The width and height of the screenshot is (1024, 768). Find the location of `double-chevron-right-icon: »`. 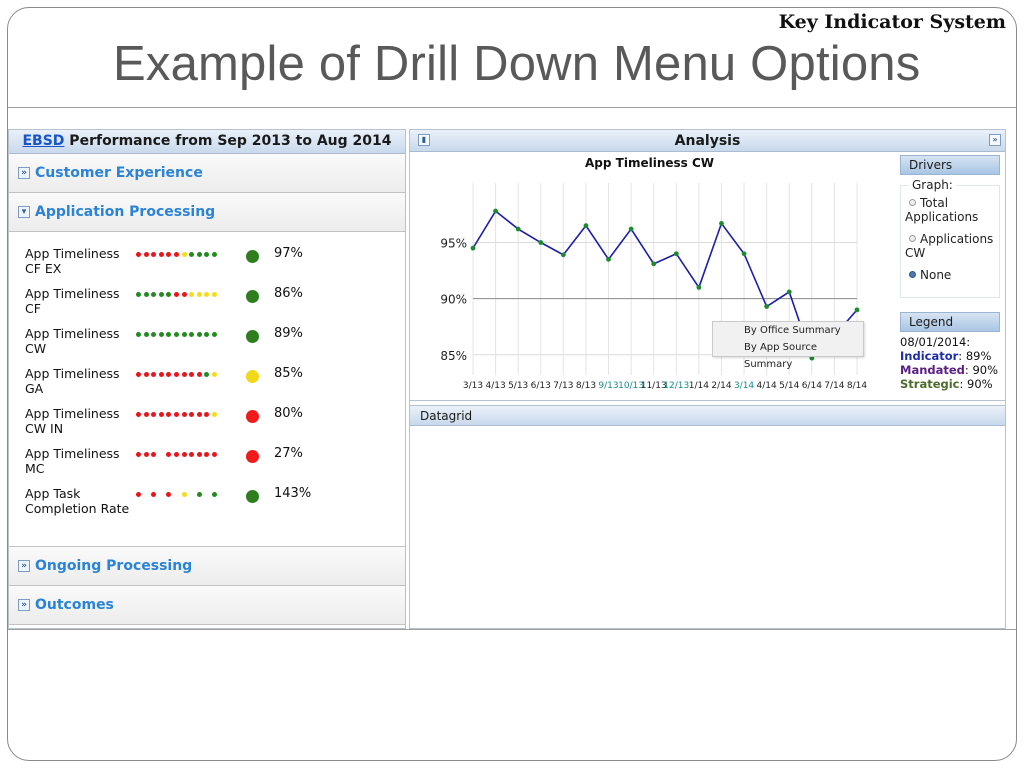

double-chevron-right-icon: » is located at coordinates (995, 140).